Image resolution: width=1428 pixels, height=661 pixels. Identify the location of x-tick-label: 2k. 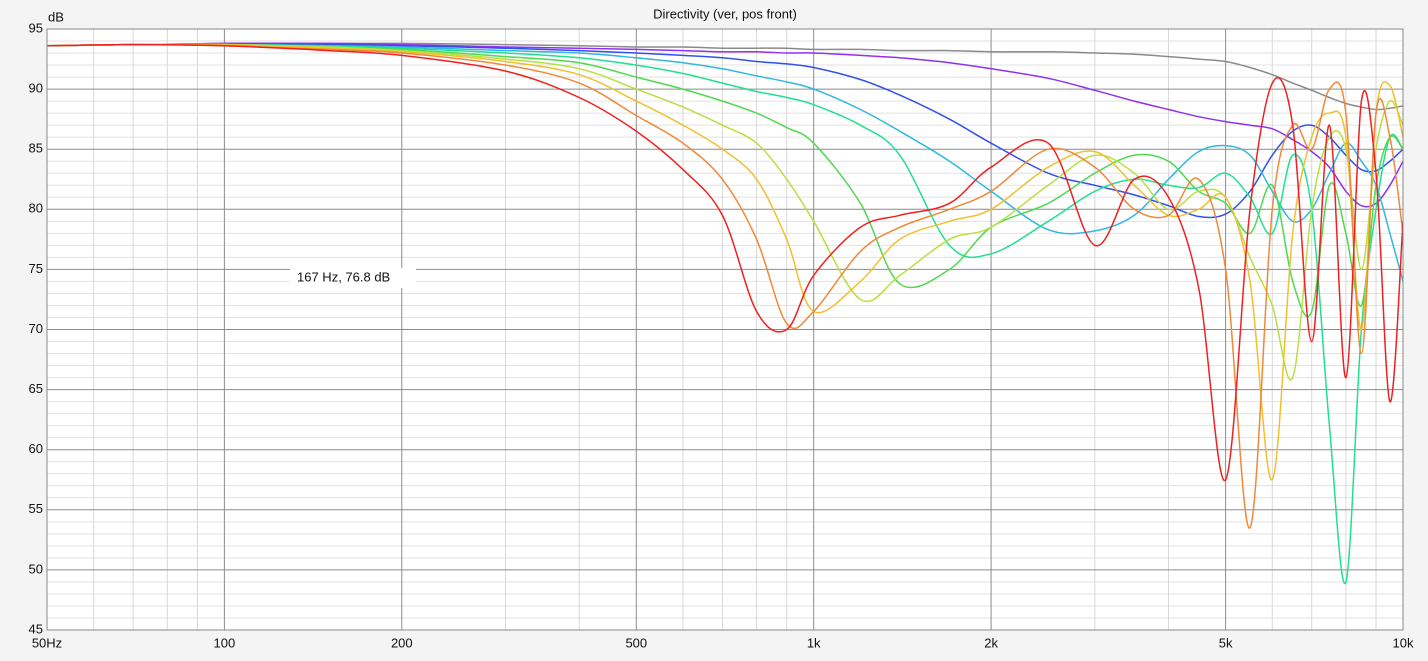
(991, 642).